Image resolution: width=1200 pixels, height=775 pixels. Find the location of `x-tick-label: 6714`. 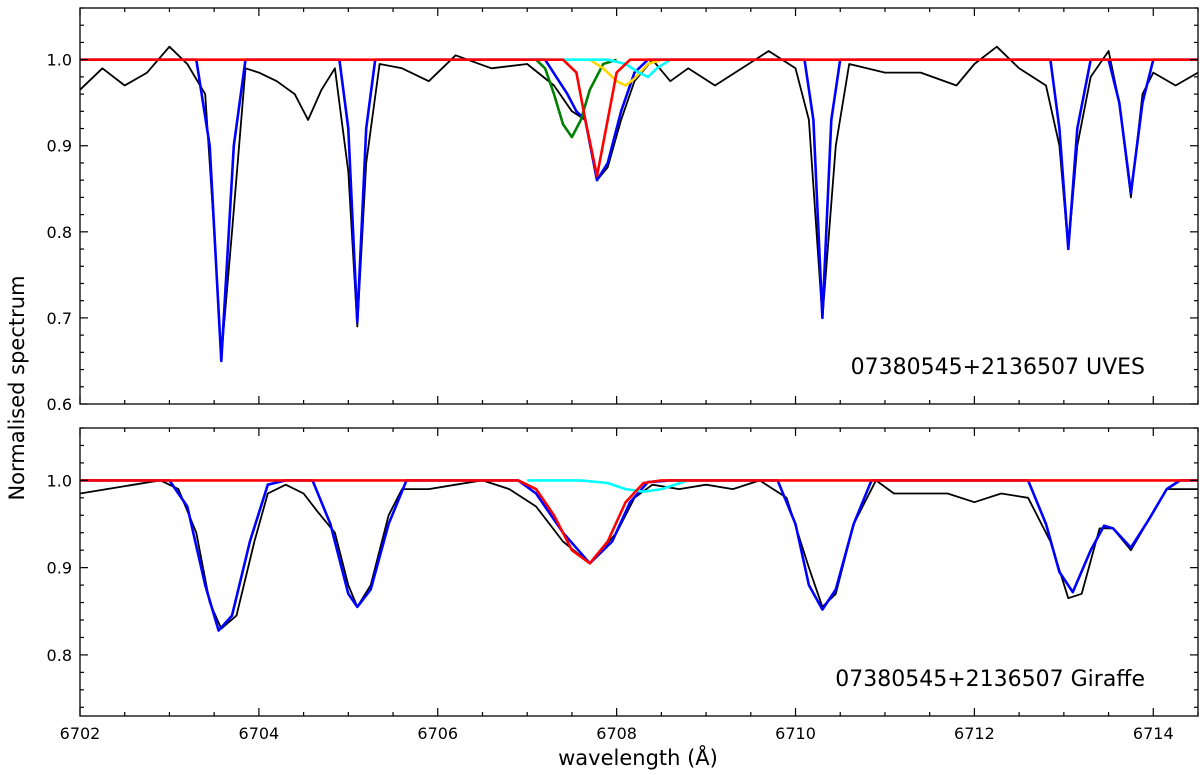

x-tick-label: 6714 is located at coordinates (1153, 733).